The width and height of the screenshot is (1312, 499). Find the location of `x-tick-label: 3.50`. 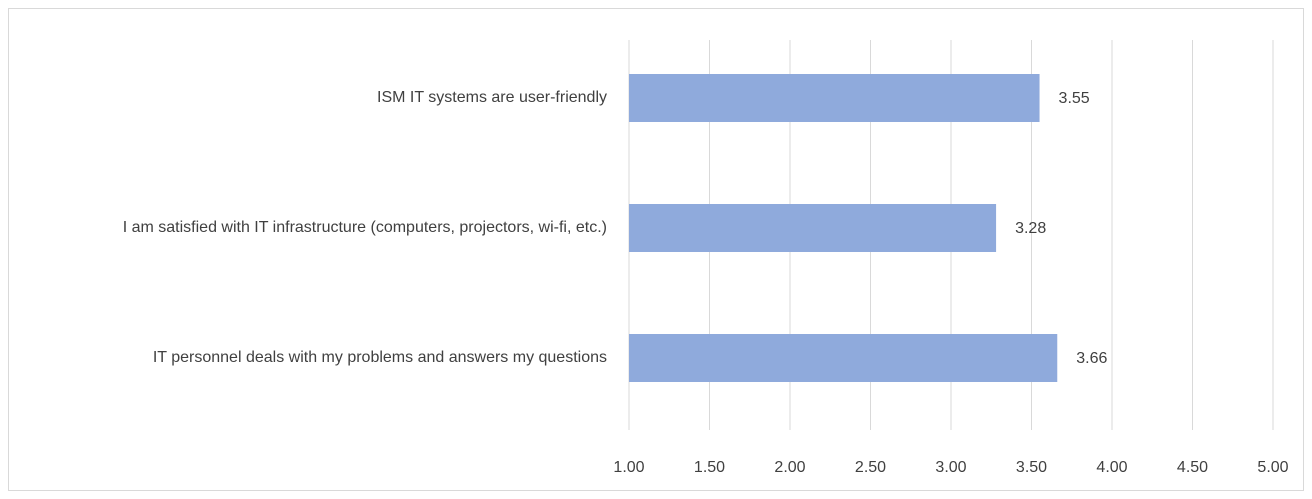

x-tick-label: 3.50 is located at coordinates (1031, 467).